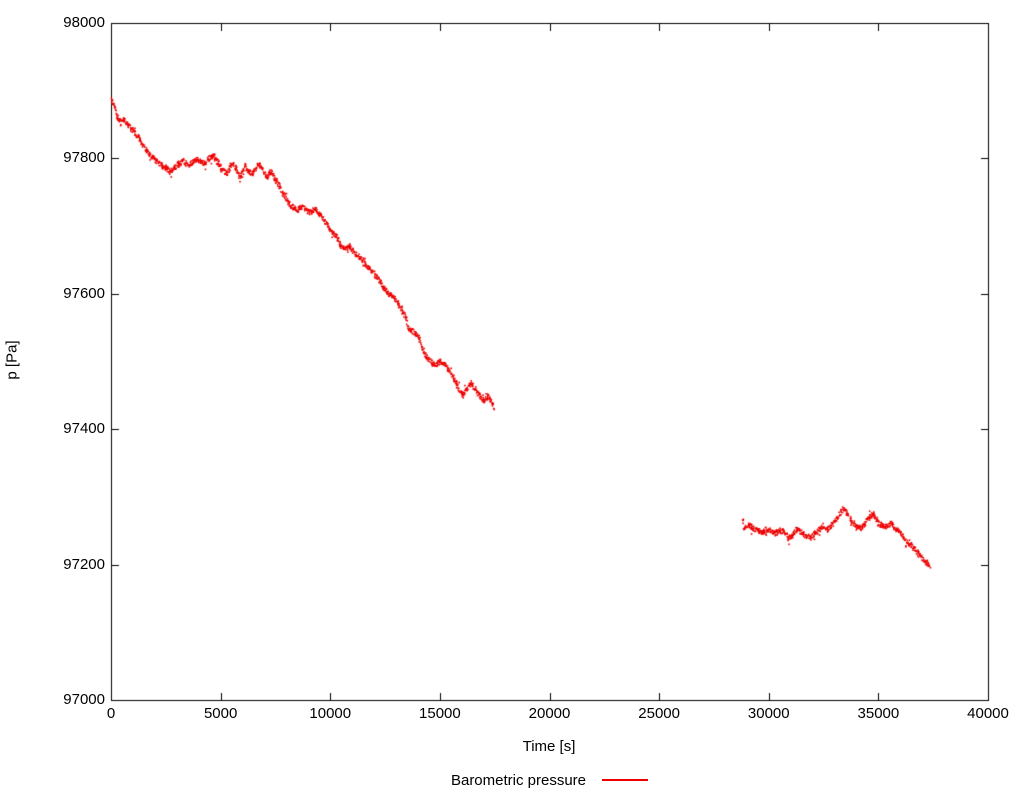 The image size is (1024, 800). Describe the element at coordinates (518, 780) in the screenshot. I see `legend-label: Barometric pressure` at that location.